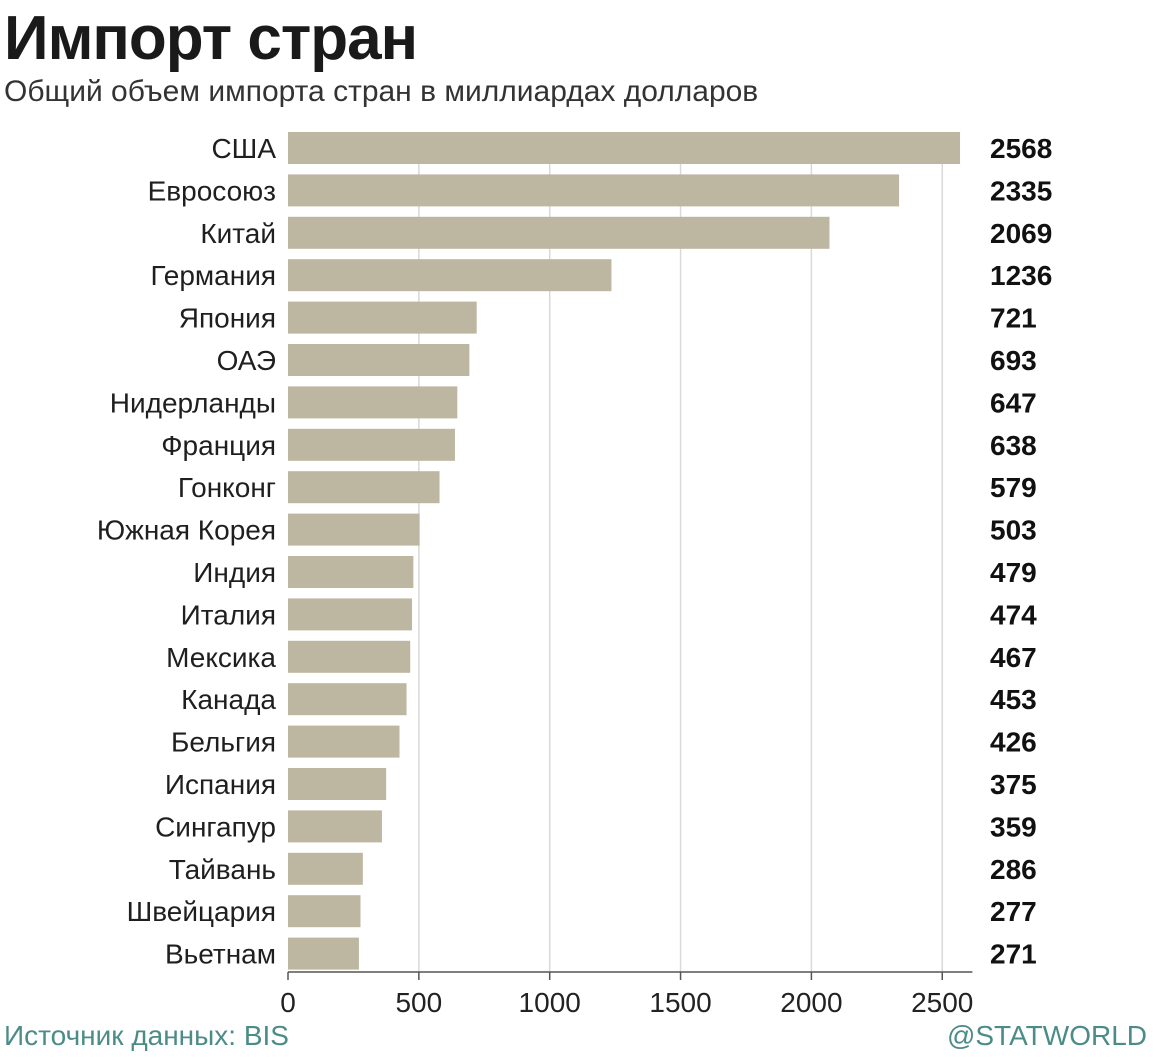 This screenshot has height=1060, width=1159. Describe the element at coordinates (146, 1035) in the screenshot. I see `source-note: Источник данных: BIS` at that location.